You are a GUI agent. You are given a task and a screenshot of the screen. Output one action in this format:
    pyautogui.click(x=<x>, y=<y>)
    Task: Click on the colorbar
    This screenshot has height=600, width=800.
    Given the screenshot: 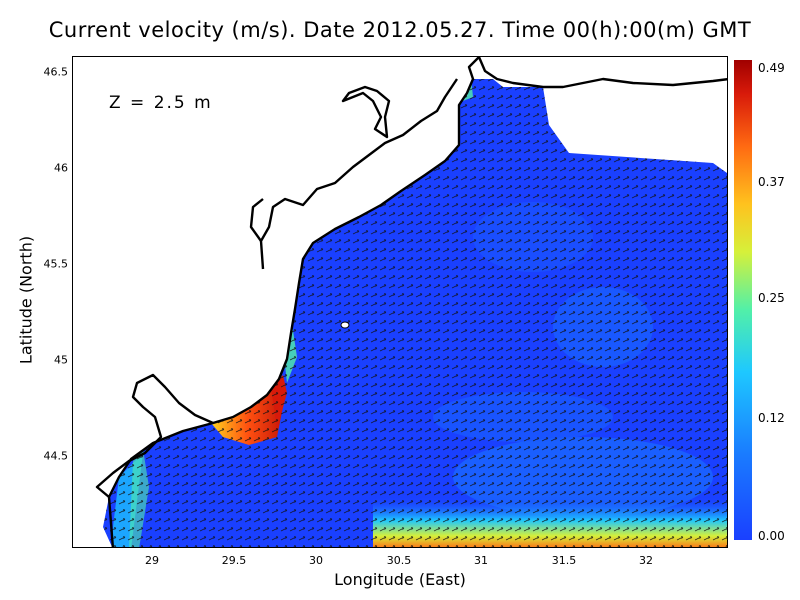 What is the action you would take?
    pyautogui.click(x=743, y=300)
    